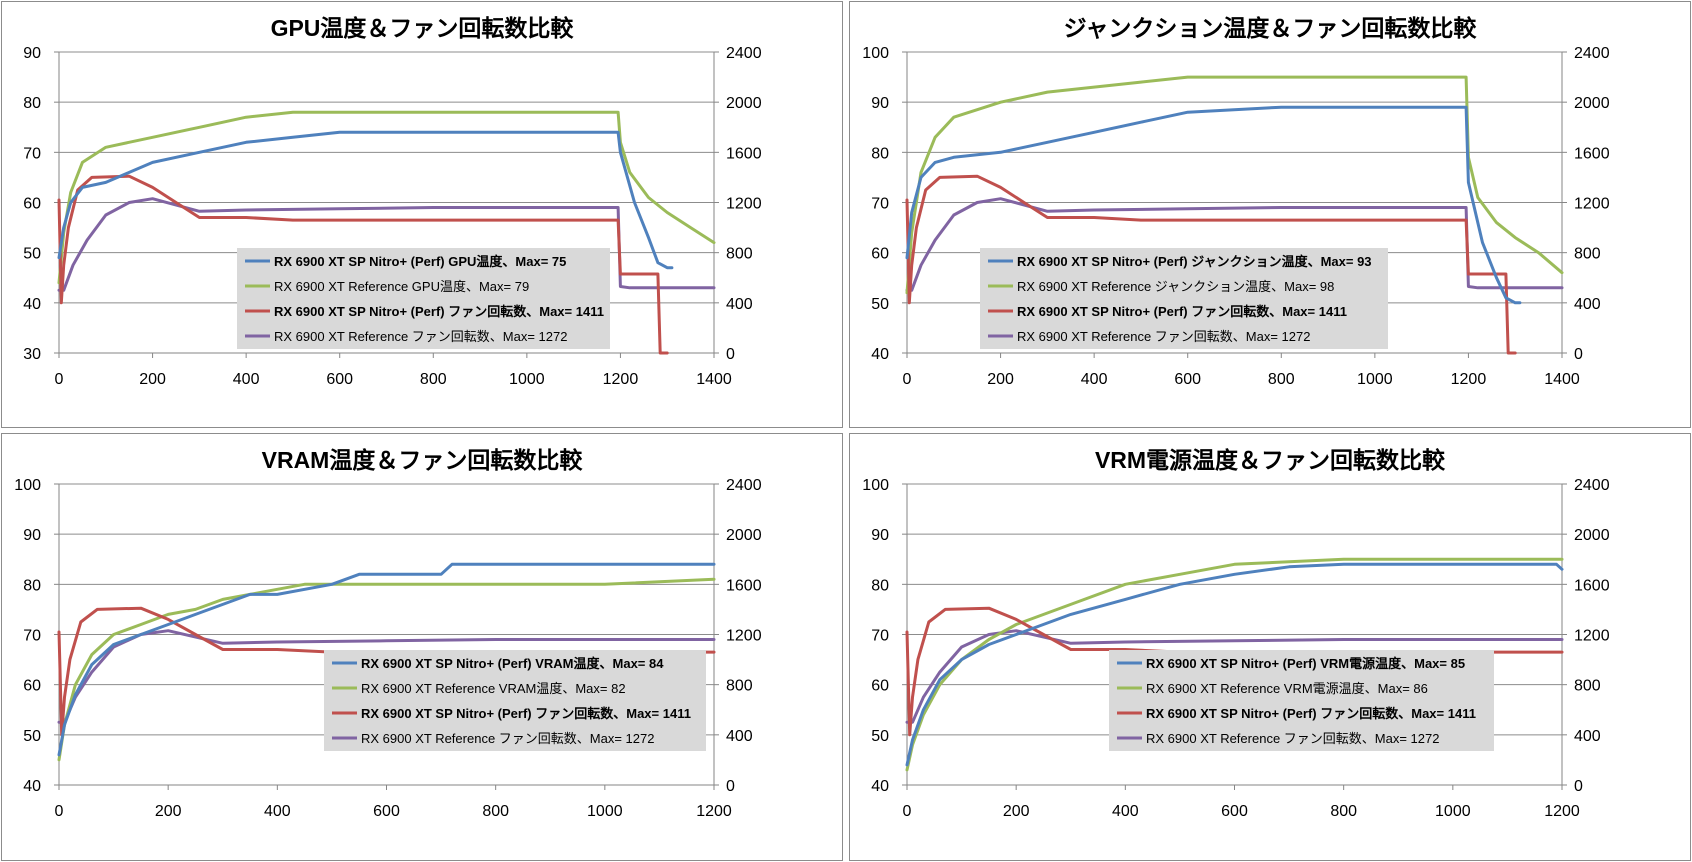 This screenshot has width=1692, height=862. What do you see at coordinates (401, 286) in the screenshot?
I see `legend-label: RX 6900 XT Reference GPU温度、Max= 79` at bounding box center [401, 286].